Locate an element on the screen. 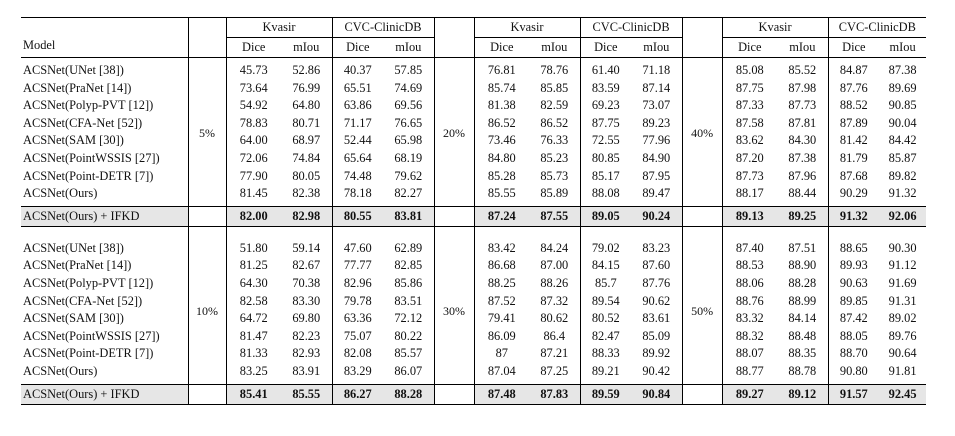 The height and width of the screenshot is (436, 955). metric-value-cell: 81.25 is located at coordinates (253, 266).